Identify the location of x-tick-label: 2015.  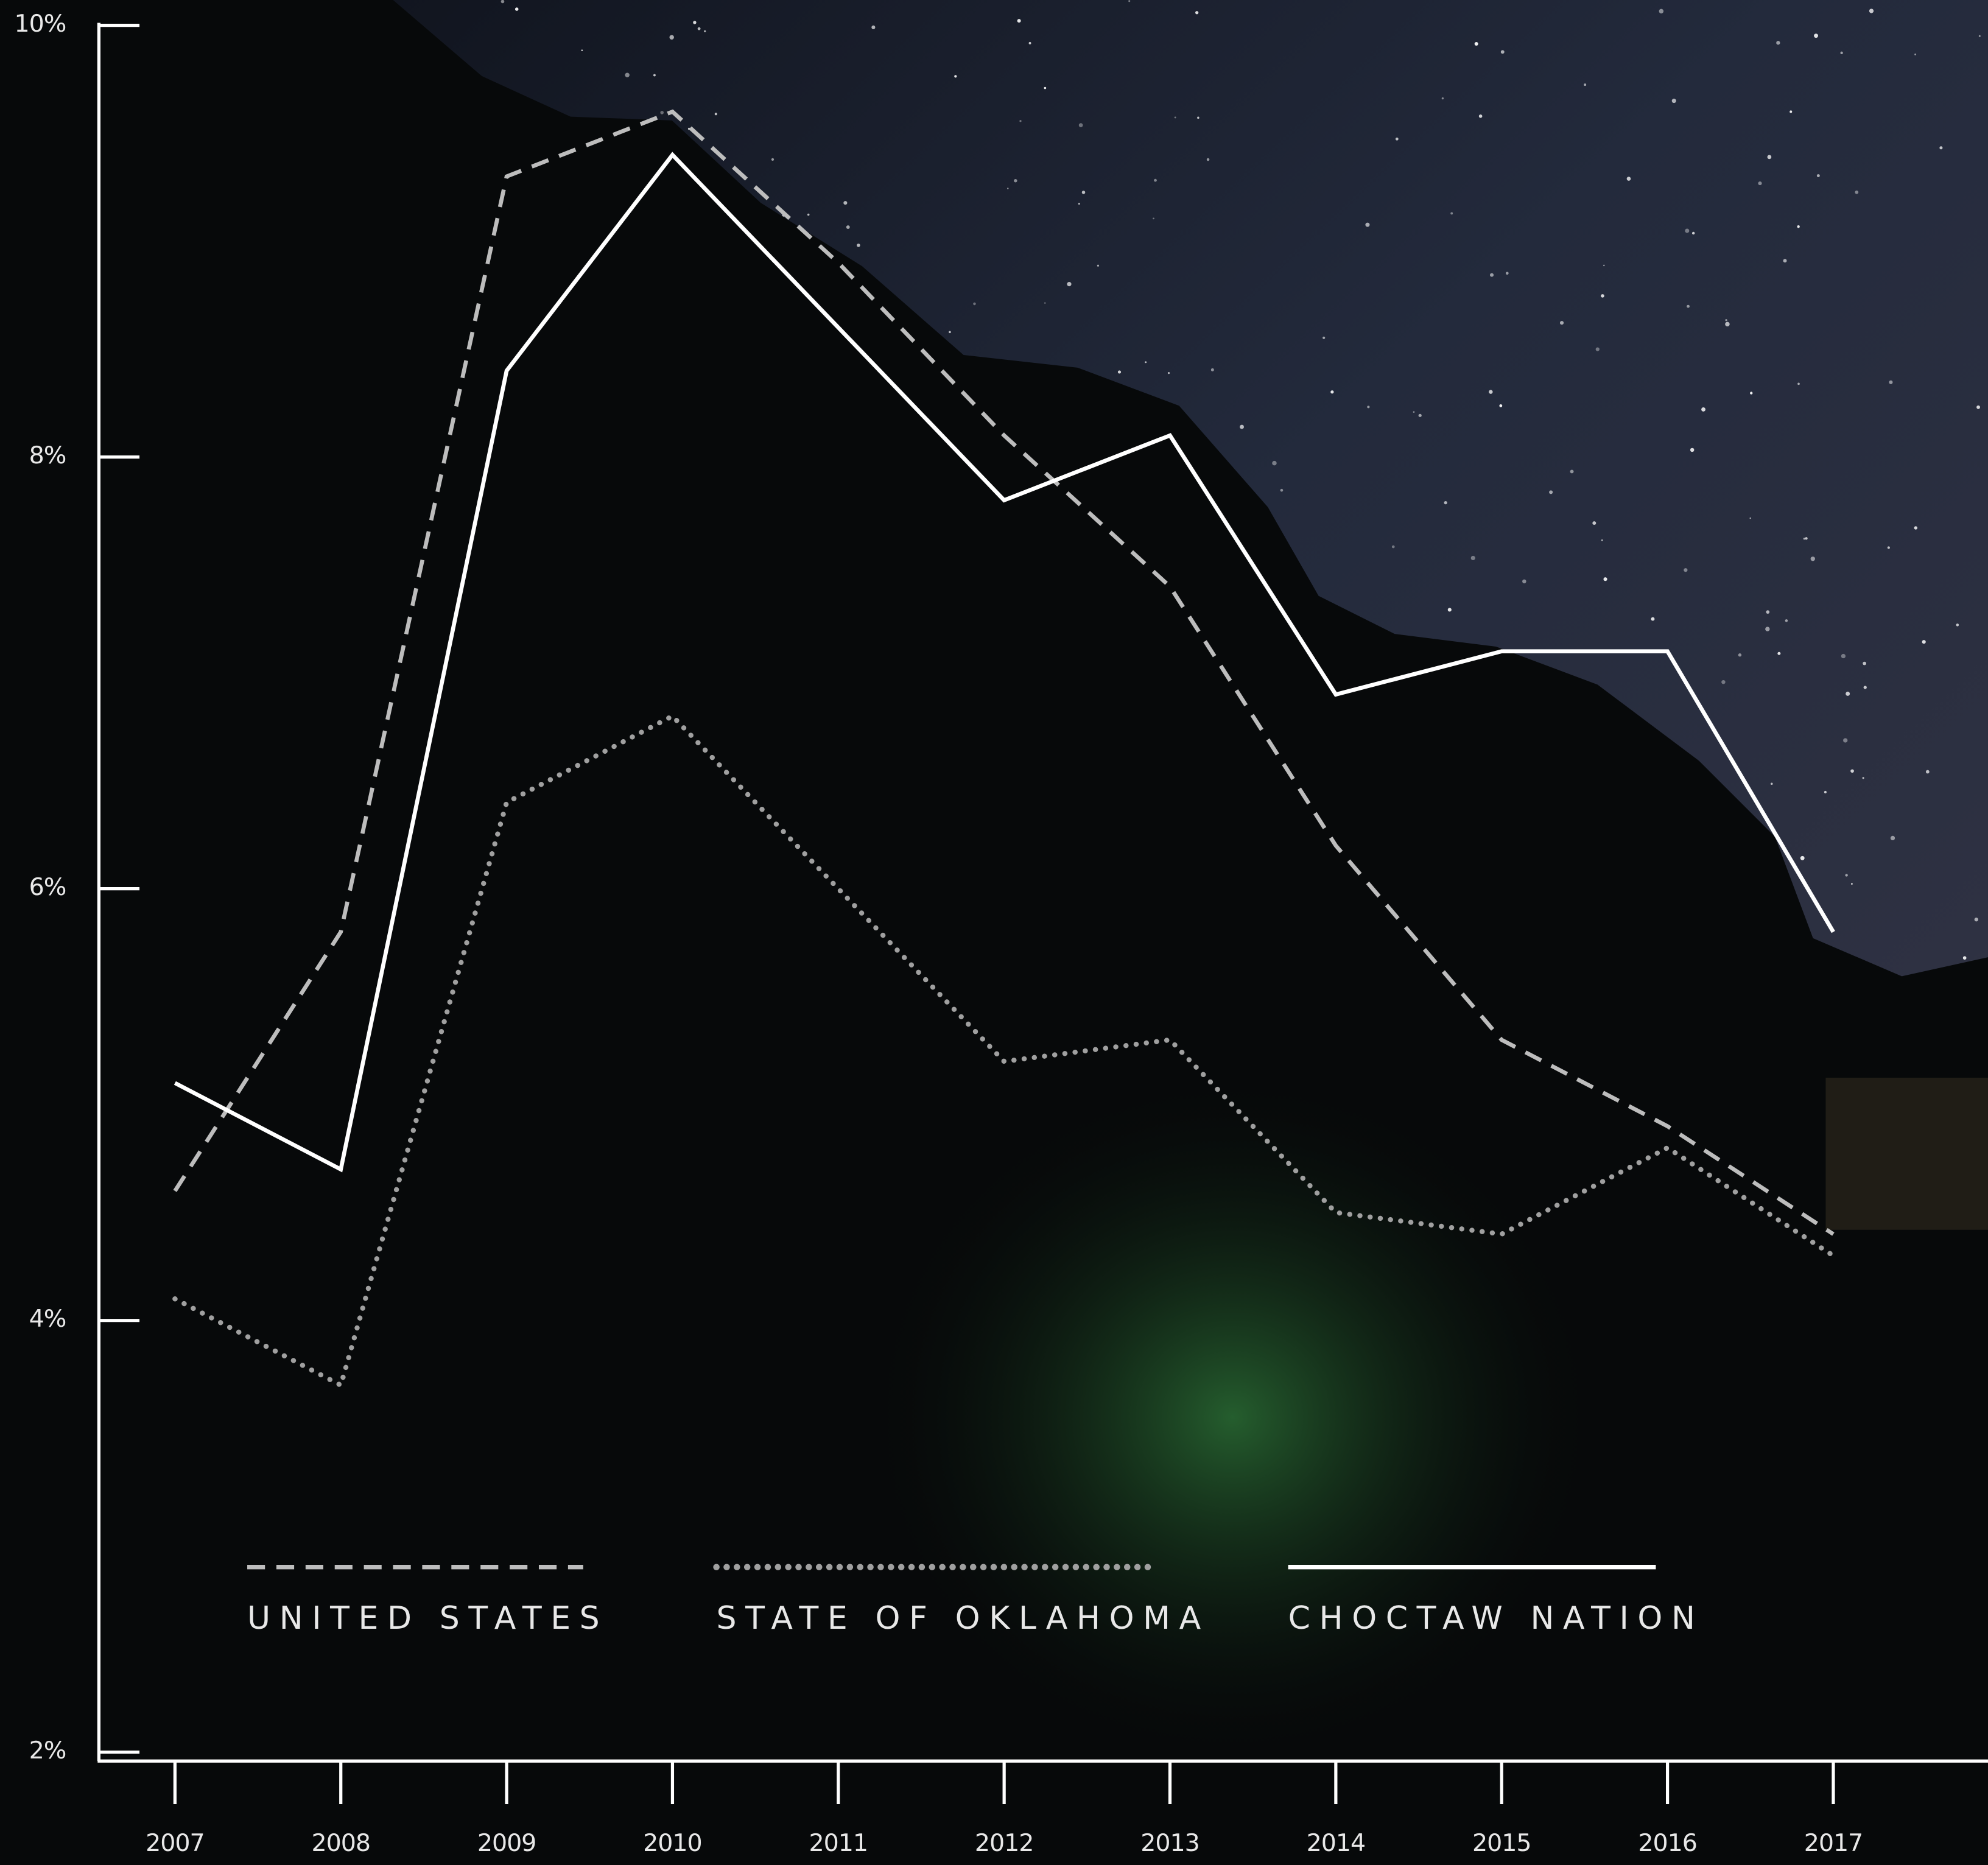
(1501, 1843).